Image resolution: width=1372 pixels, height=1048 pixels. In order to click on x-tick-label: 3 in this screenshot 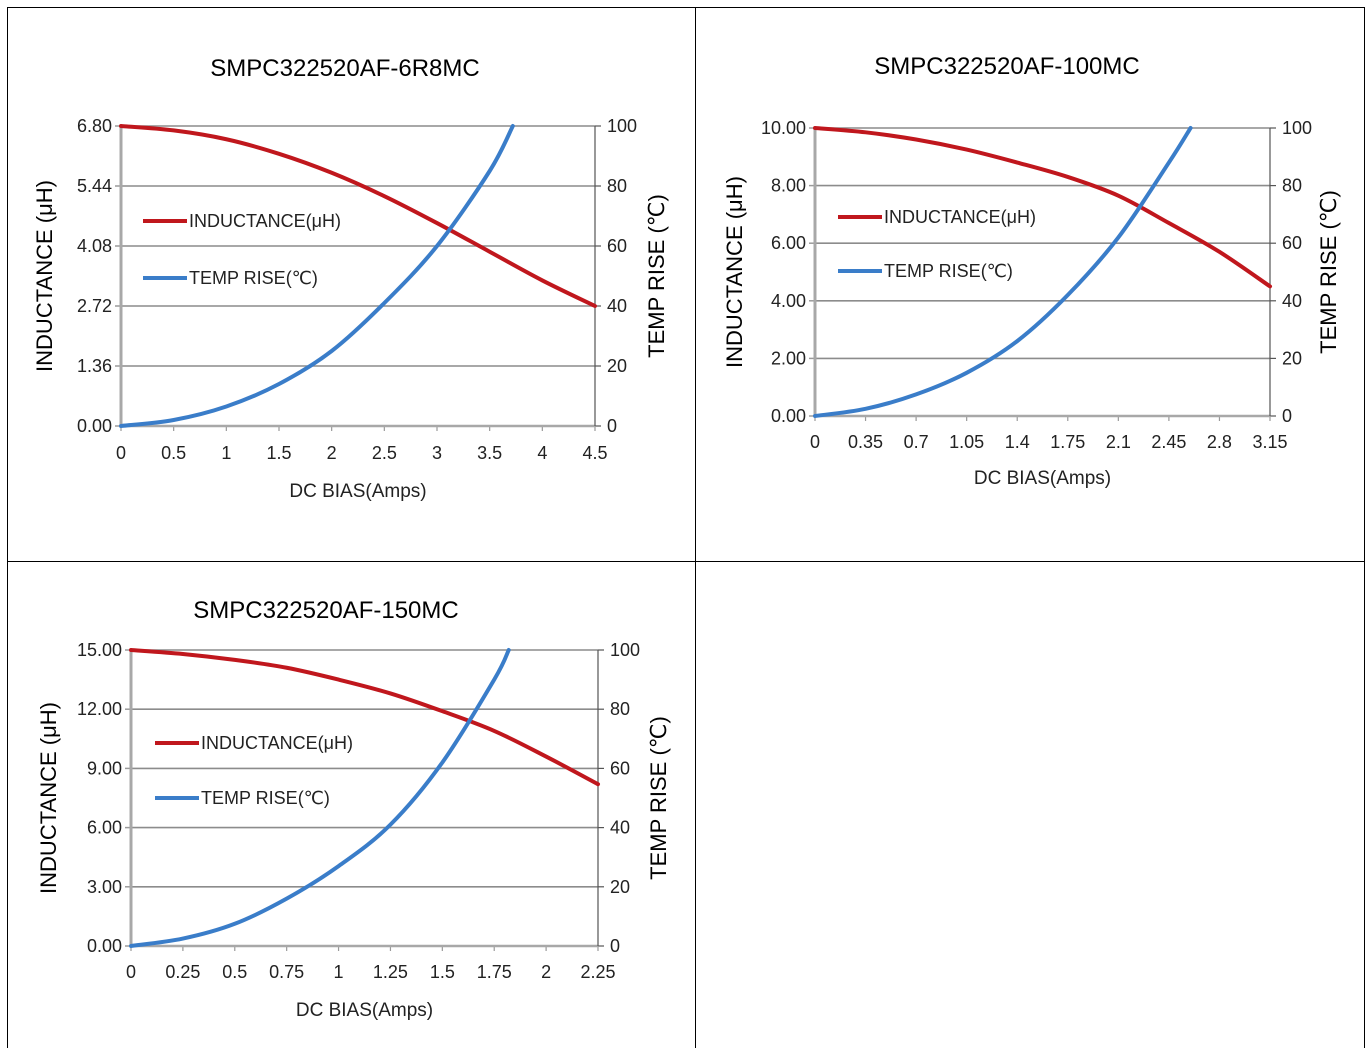, I will do `click(437, 453)`.